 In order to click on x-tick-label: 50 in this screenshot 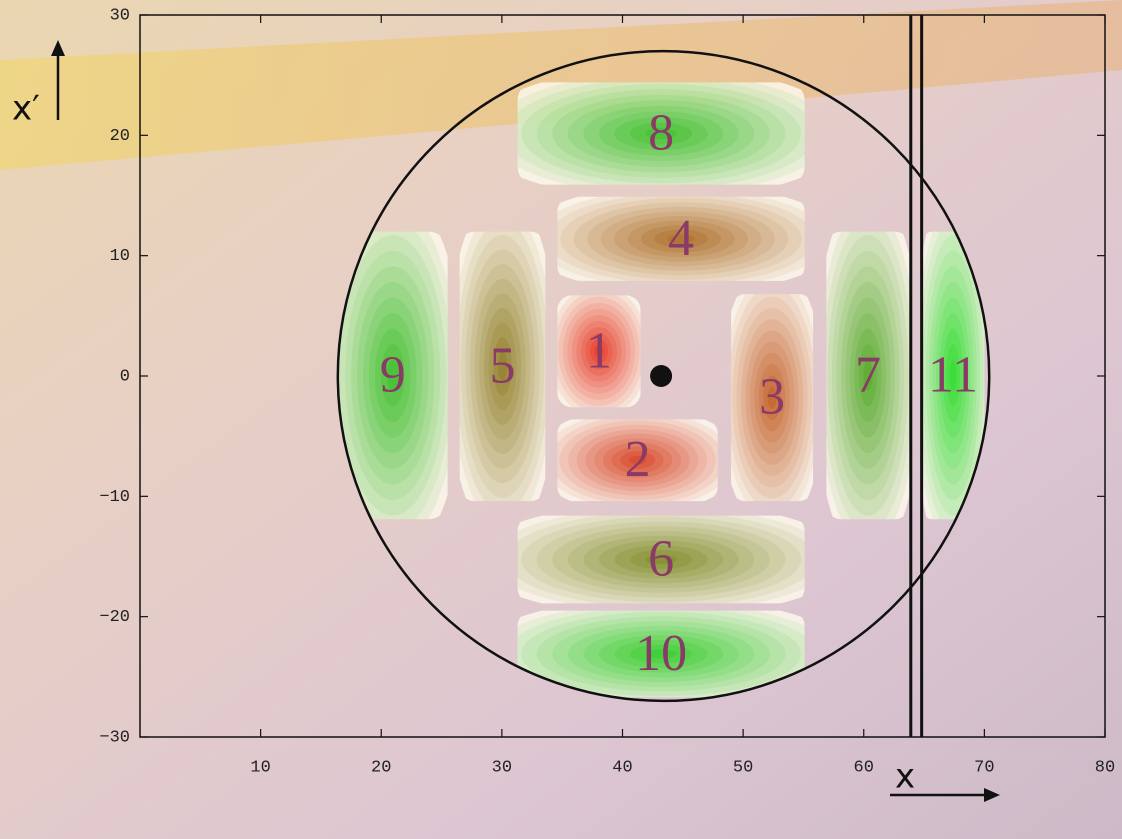, I will do `click(743, 767)`.